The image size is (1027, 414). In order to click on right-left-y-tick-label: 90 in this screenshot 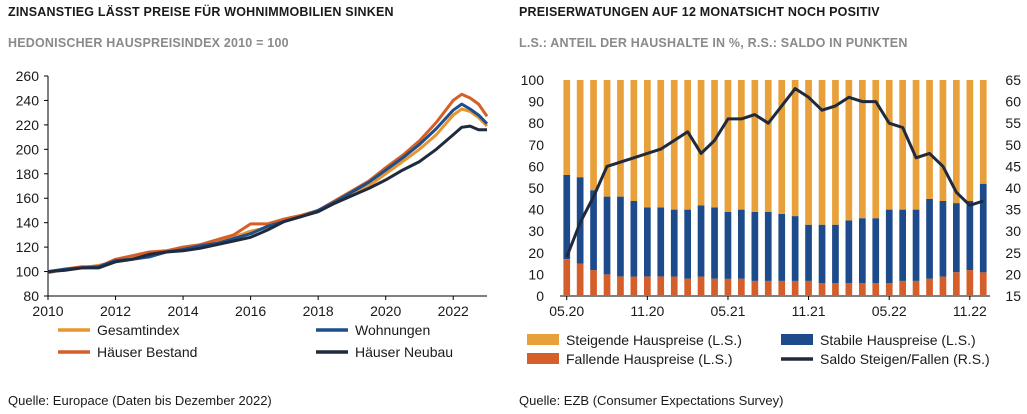, I will do `click(536, 102)`.